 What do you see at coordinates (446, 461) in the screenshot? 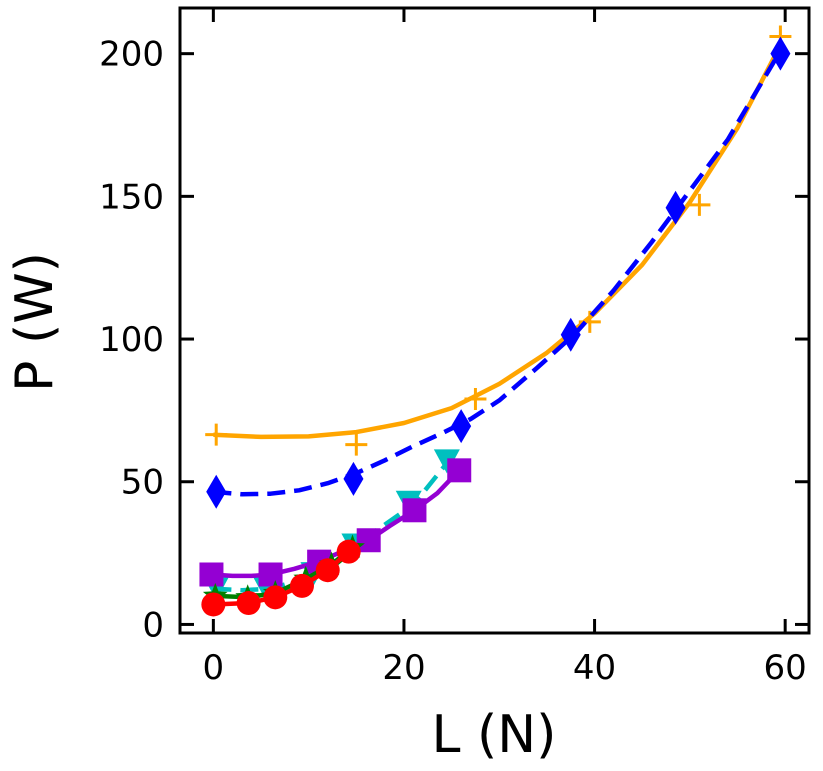
I see `data-point-cyan-triangle` at bounding box center [446, 461].